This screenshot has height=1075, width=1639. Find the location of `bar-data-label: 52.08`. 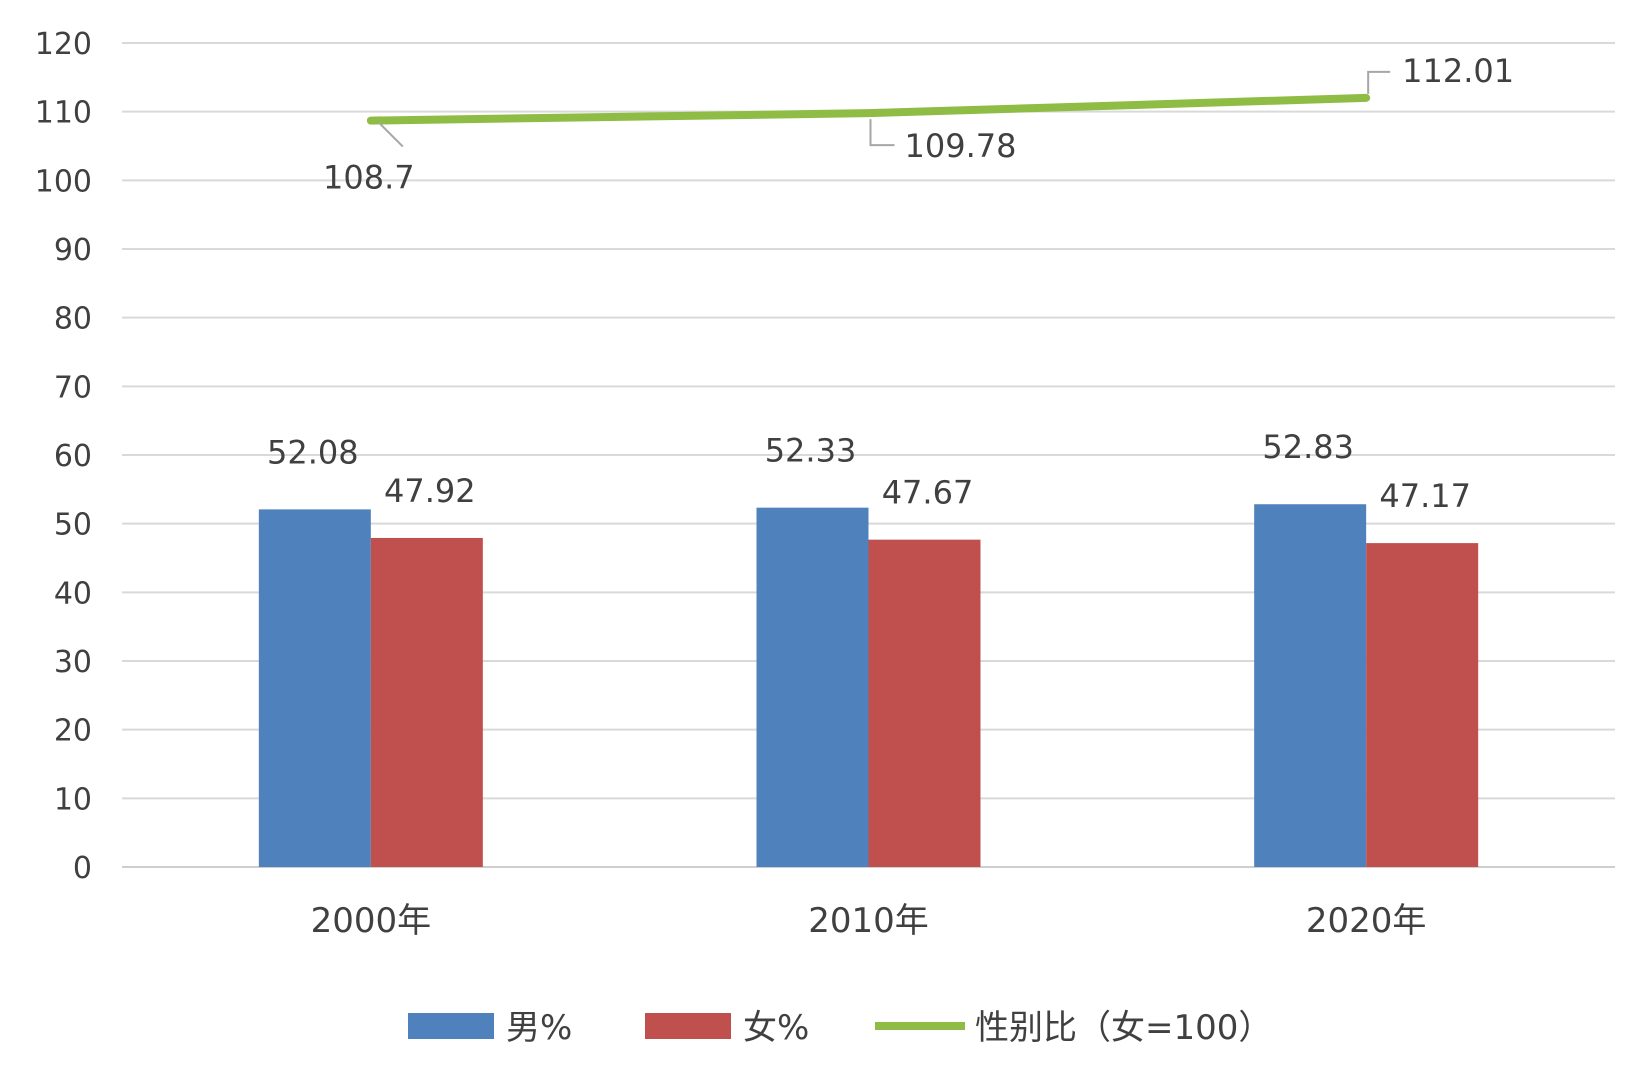

bar-data-label: 52.08 is located at coordinates (313, 452).